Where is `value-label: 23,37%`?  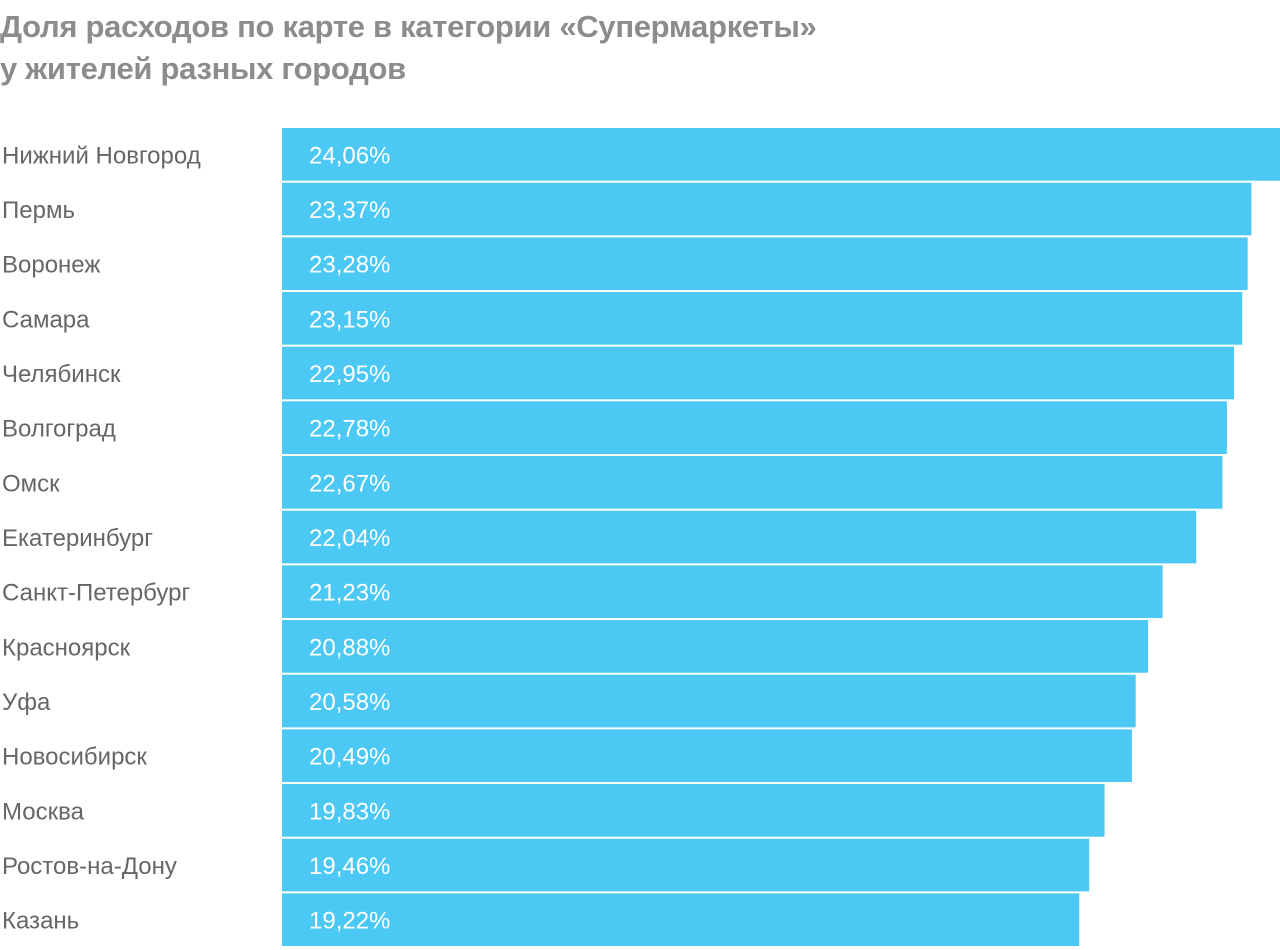
value-label: 23,37% is located at coordinates (349, 210).